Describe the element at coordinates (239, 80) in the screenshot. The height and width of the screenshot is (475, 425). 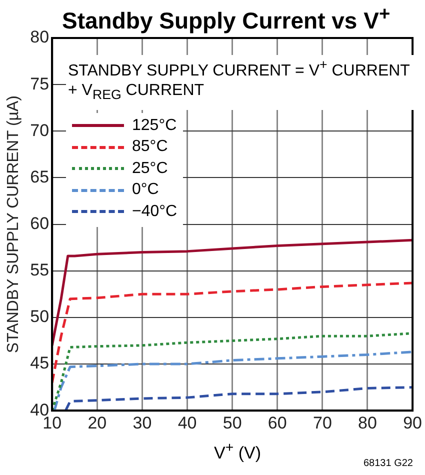
I see `text: STANDBY SUPPLY CURRENT = V$^{+}$ CURRENT + V$_{REG}$ CURRENT` at that location.